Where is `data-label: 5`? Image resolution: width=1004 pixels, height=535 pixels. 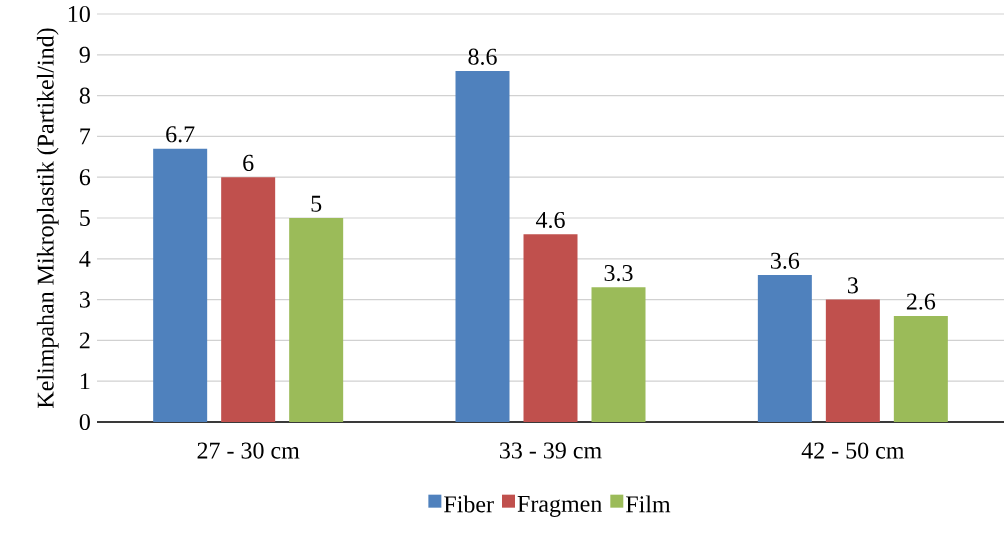
data-label: 5 is located at coordinates (316, 203).